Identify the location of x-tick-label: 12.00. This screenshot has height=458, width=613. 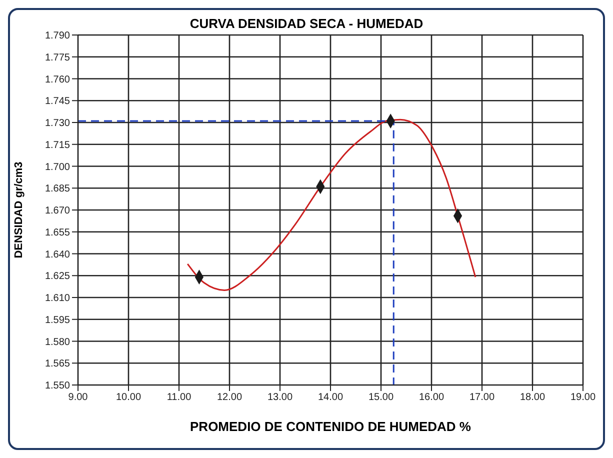
(229, 398).